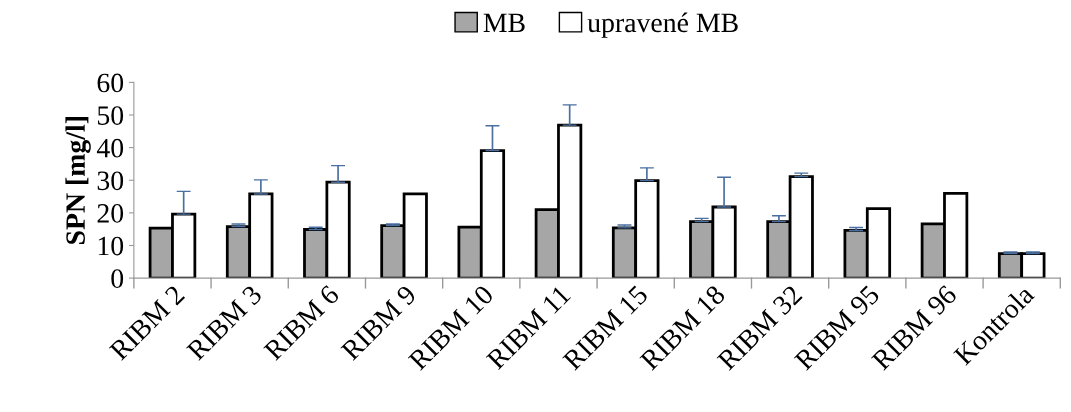  What do you see at coordinates (504, 22) in the screenshot?
I see `legend-label: MB` at bounding box center [504, 22].